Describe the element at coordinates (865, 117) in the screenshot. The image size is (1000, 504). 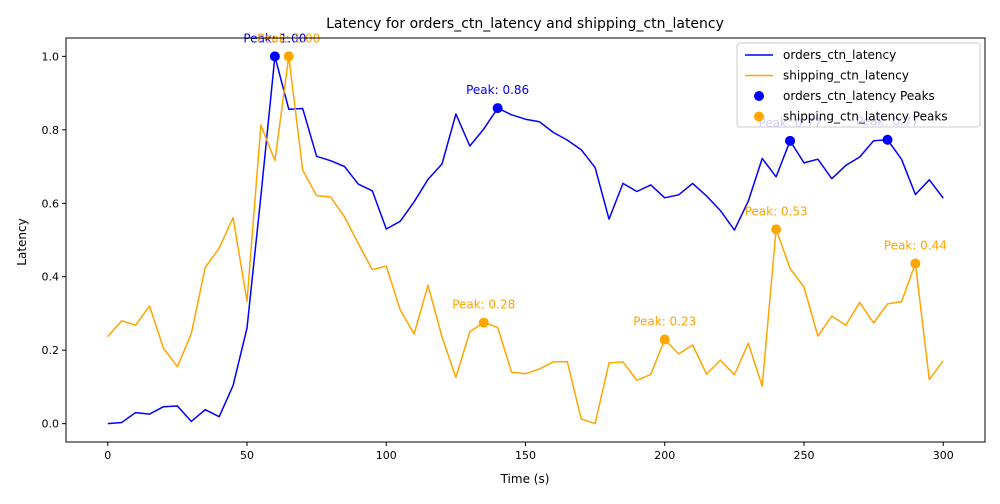
I see `legend-entry-label: shipping_ctn_latency Peaks` at that location.